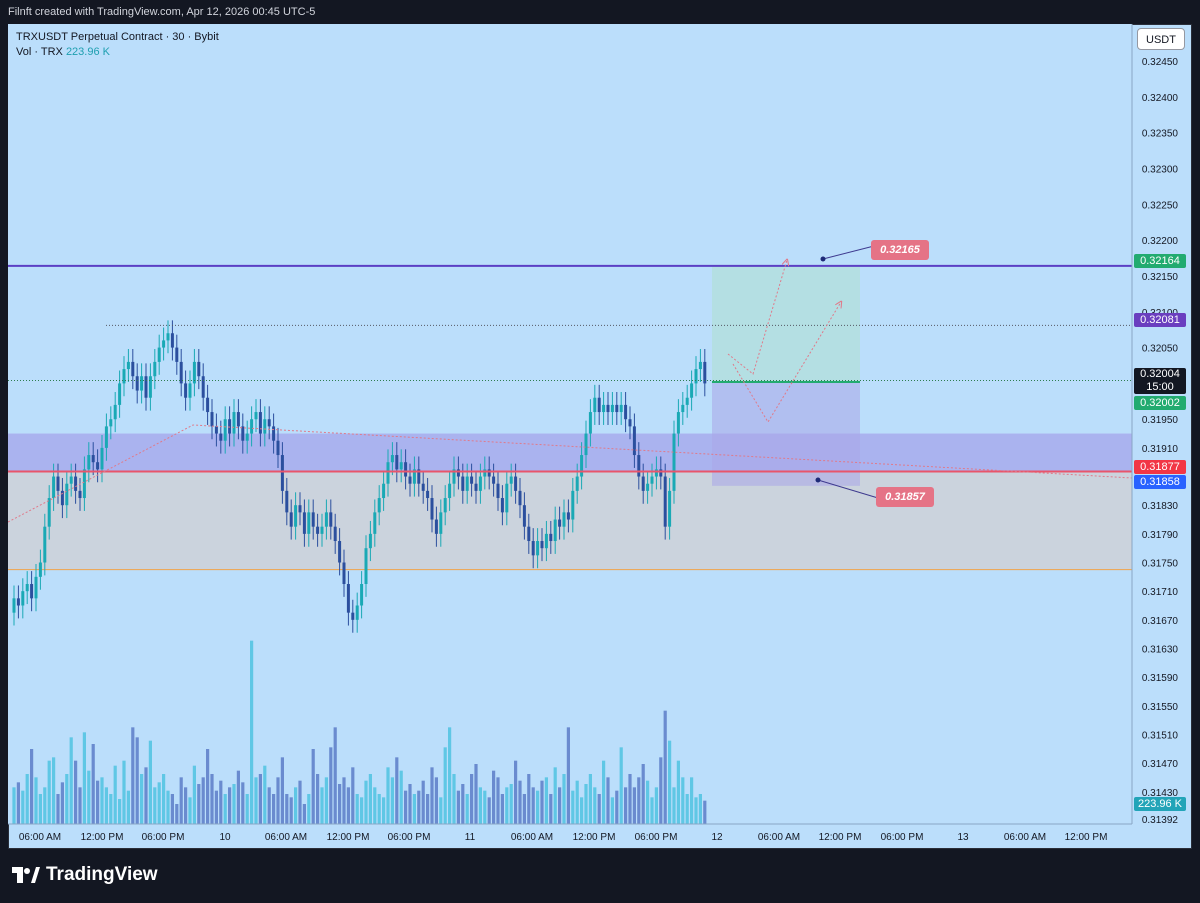  I want to click on last-price-tag: 0.32004 15:00, so click(1160, 381).